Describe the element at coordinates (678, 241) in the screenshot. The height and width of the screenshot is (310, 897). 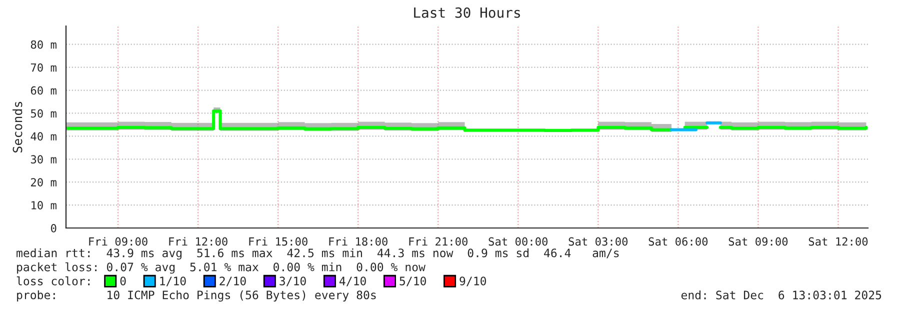
I see `x-tick-label: Sat 06:00` at that location.